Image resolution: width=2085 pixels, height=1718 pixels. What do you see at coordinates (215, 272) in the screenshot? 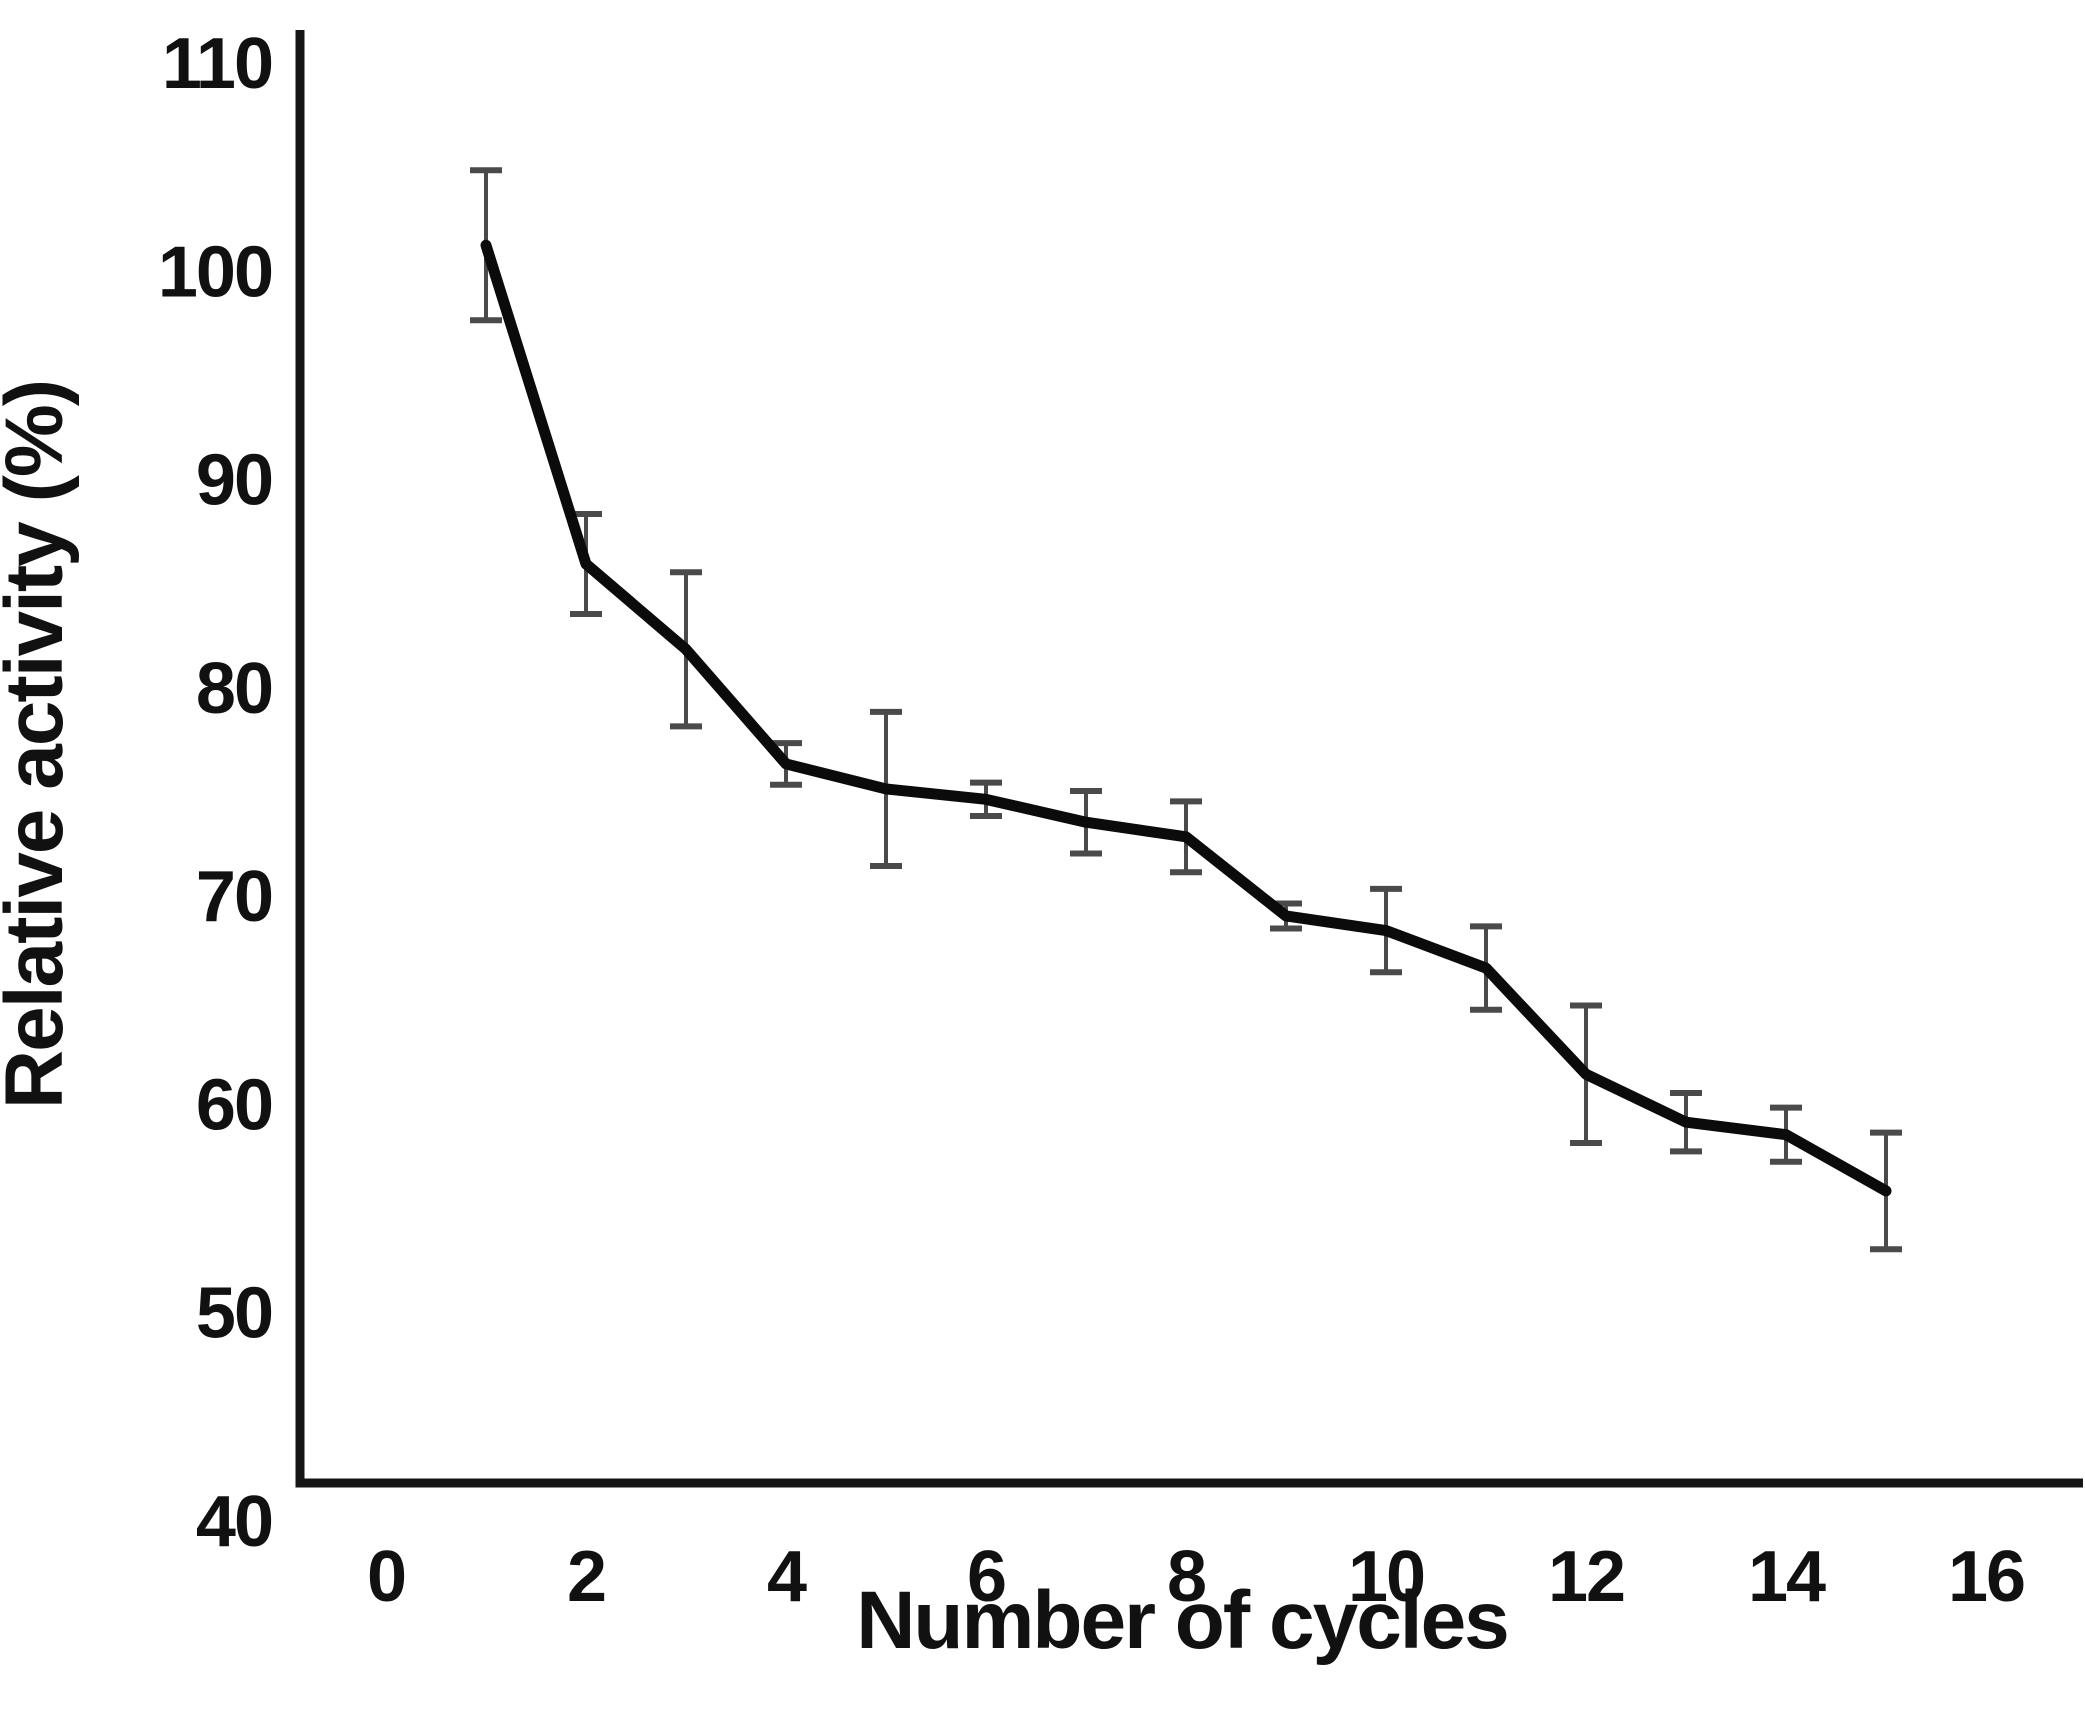
I see `y-tick-label: 100` at bounding box center [215, 272].